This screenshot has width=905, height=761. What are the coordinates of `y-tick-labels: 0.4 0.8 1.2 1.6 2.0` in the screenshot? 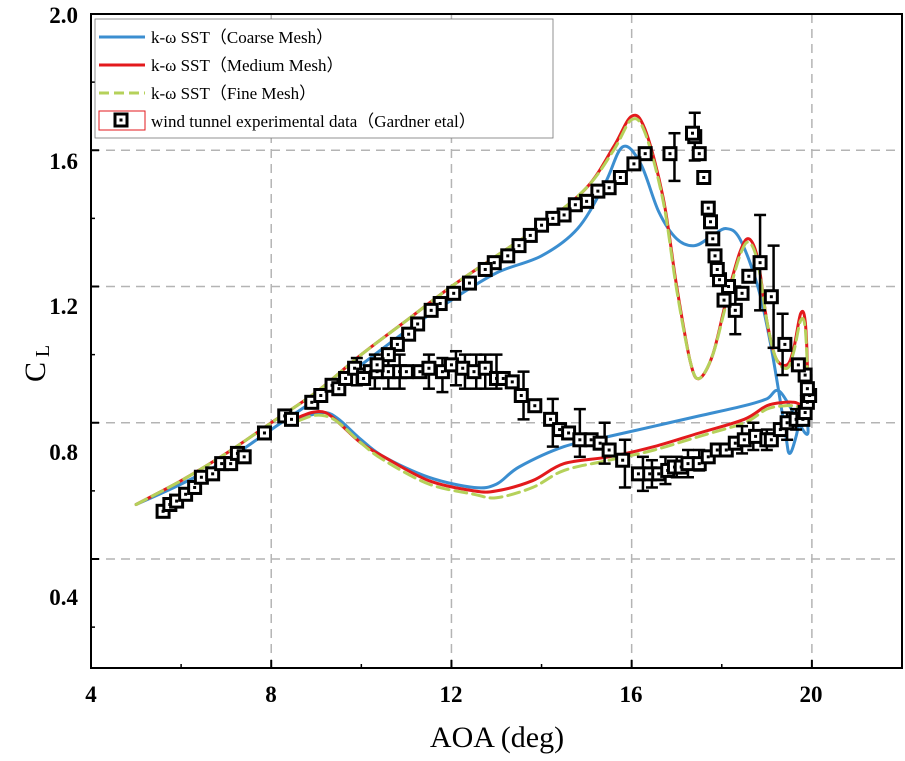 It's located at (63, 306).